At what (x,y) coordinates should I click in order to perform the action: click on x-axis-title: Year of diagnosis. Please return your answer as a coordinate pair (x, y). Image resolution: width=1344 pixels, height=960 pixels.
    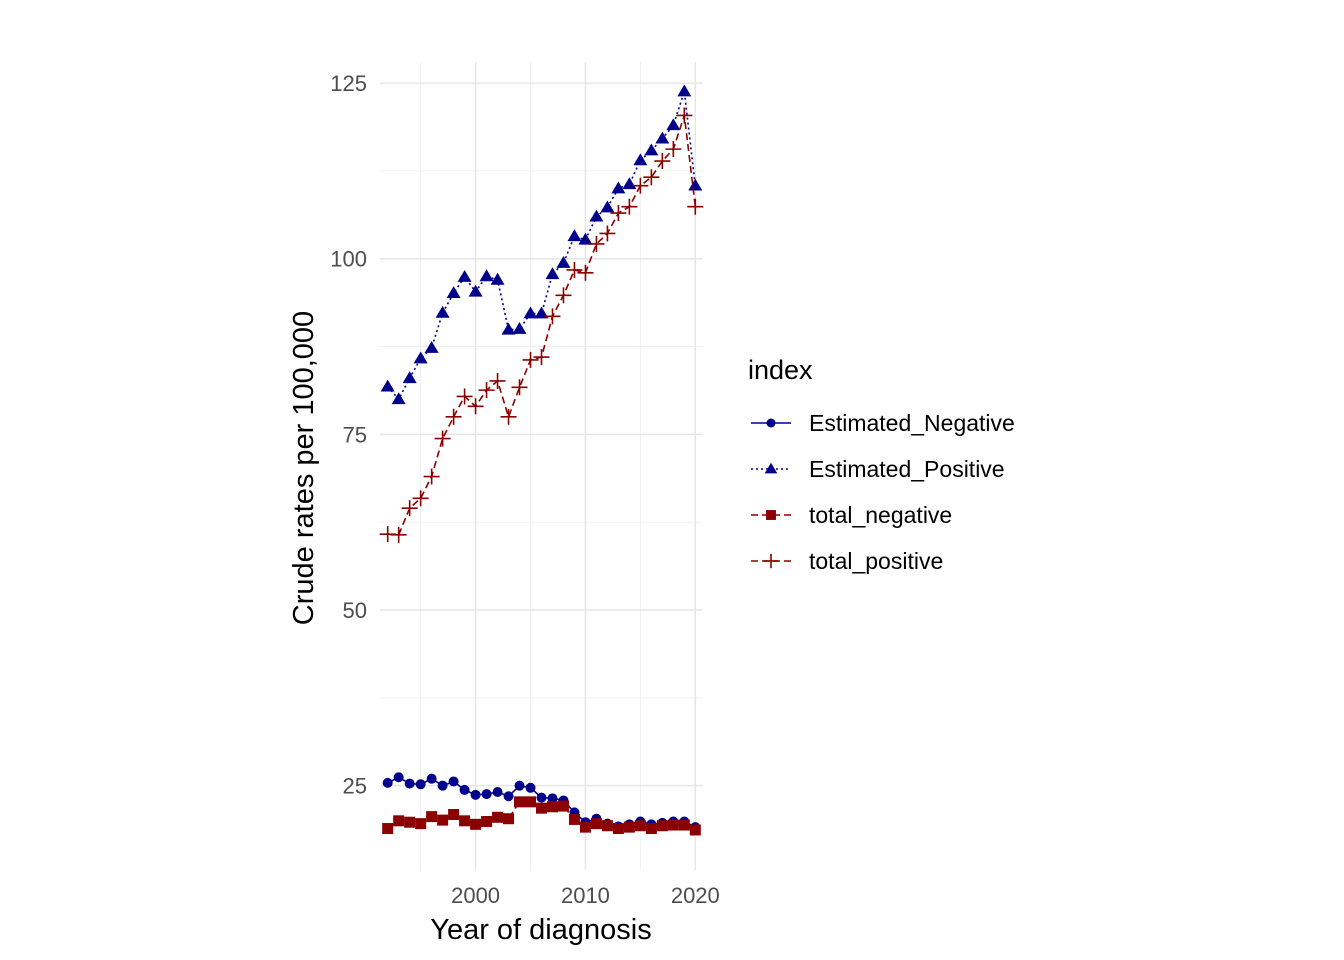
    Looking at the image, I should click on (540, 930).